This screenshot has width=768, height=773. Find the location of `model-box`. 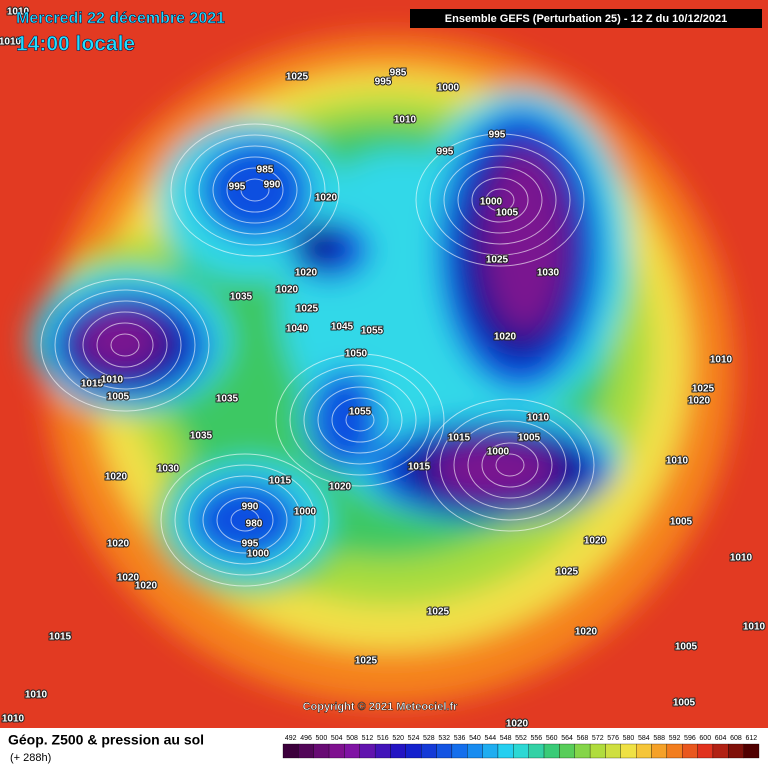

model-box is located at coordinates (586, 18).